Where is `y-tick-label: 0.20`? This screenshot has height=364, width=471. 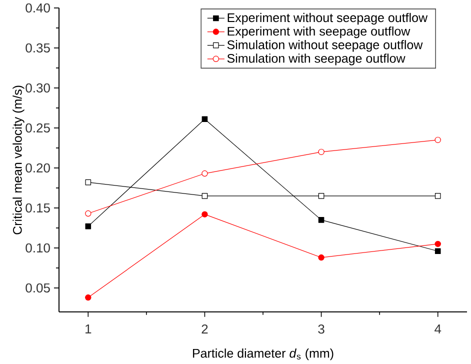 y-tick-label: 0.20 is located at coordinates (38, 168).